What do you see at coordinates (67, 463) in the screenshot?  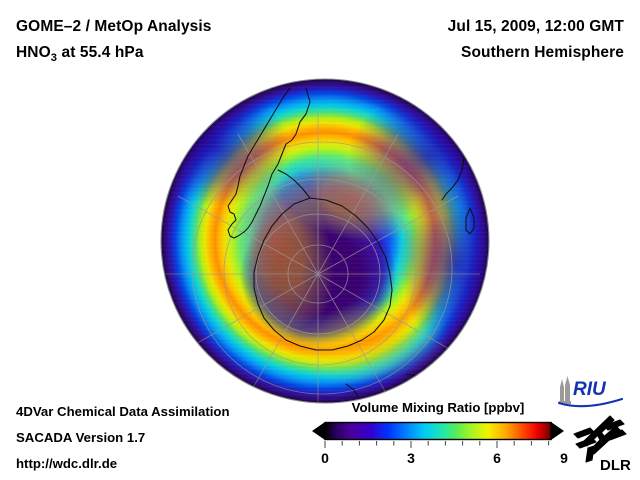 I see `source-url-label: http://wdc.dlr.de` at bounding box center [67, 463].